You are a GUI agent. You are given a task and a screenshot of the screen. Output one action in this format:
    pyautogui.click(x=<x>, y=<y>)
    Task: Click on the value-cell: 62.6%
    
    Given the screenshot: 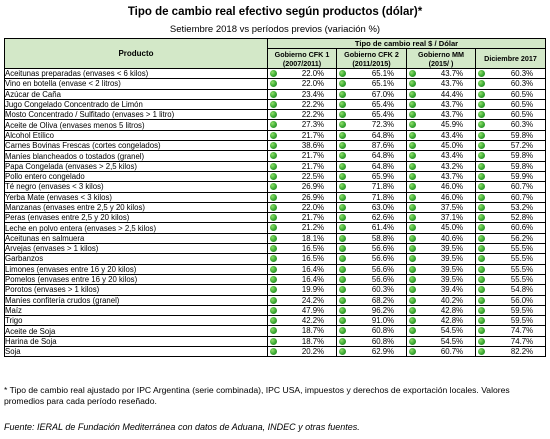 What is the action you would take?
    pyautogui.click(x=371, y=218)
    